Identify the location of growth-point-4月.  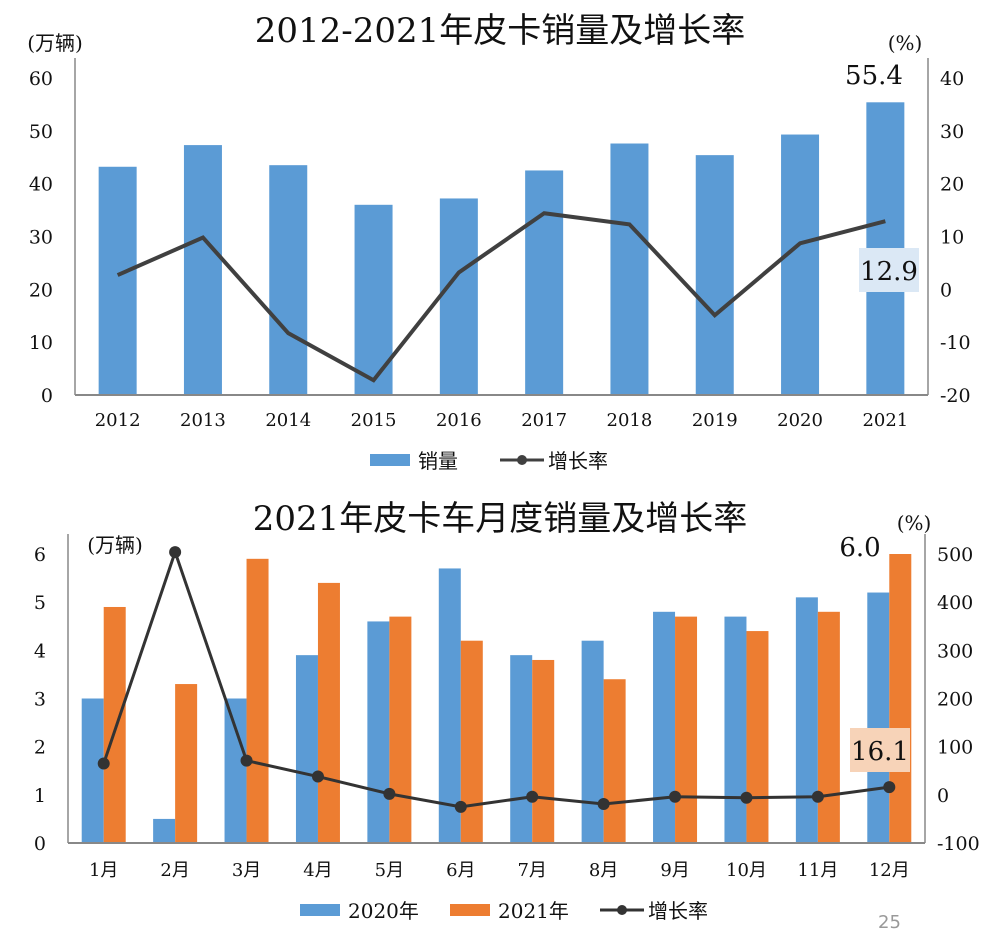
(317, 776).